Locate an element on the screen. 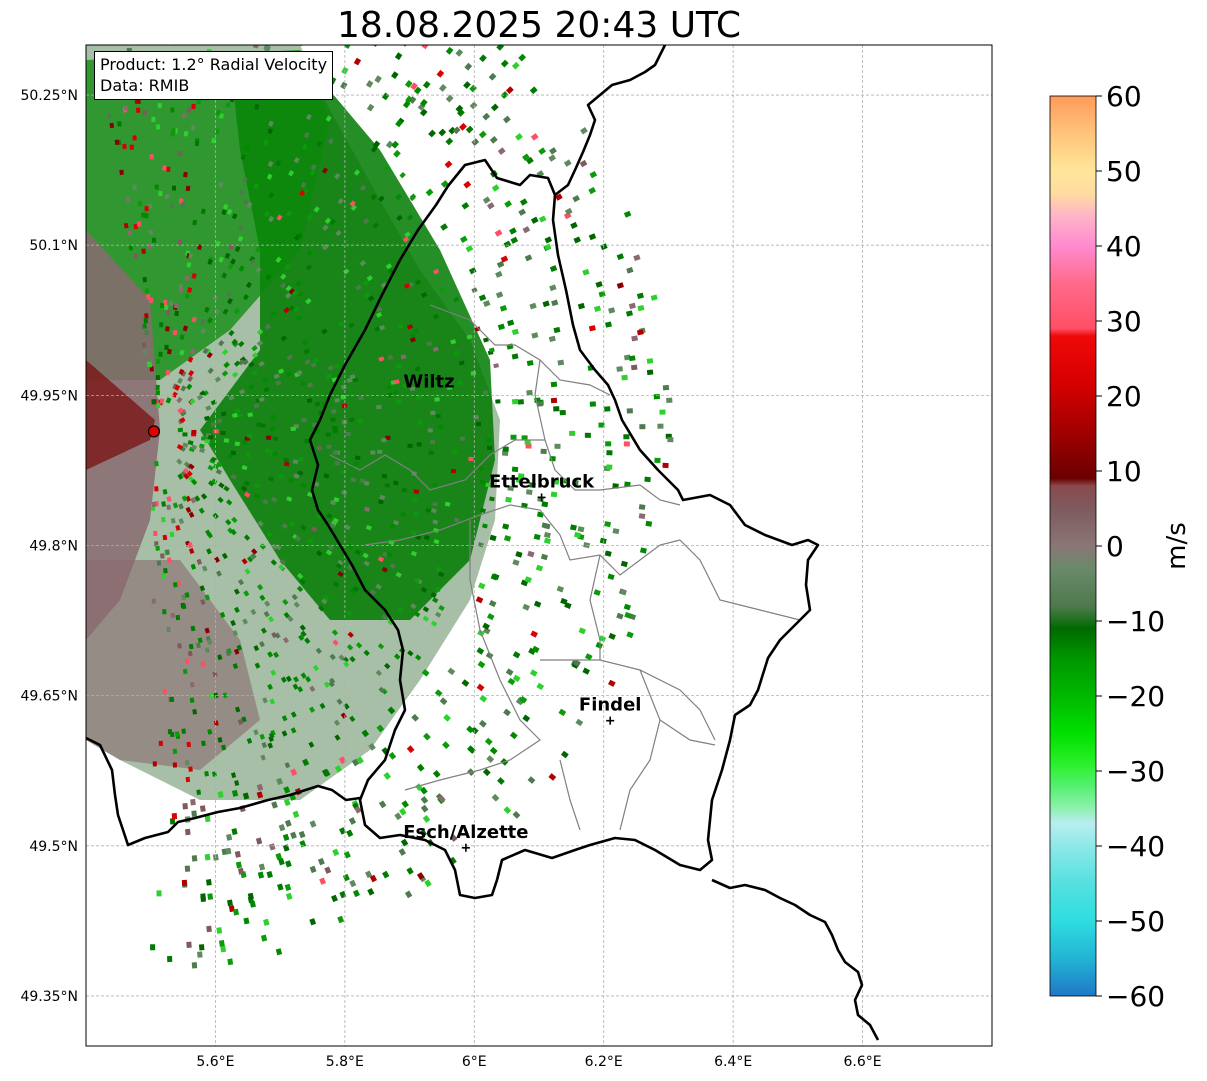 This screenshot has width=1207, height=1081. city-labels: Wiltz Ettelbruck Findel Esch/Alzette is located at coordinates (522, 611).